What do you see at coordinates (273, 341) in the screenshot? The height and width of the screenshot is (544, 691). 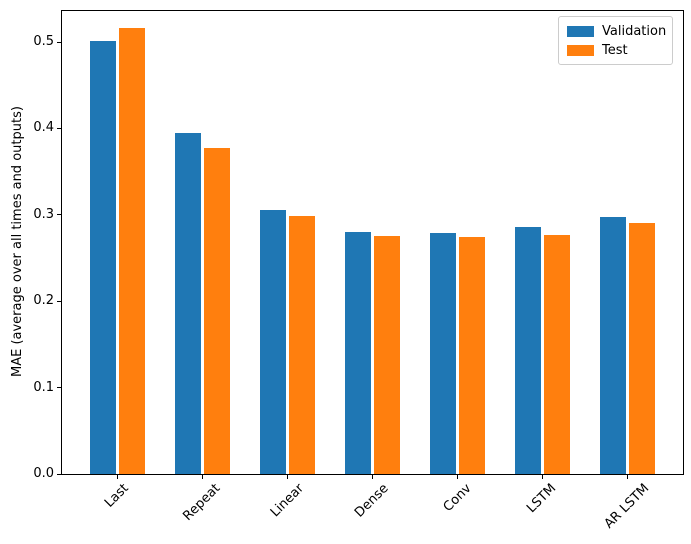 I see `bar-validation-linear` at bounding box center [273, 341].